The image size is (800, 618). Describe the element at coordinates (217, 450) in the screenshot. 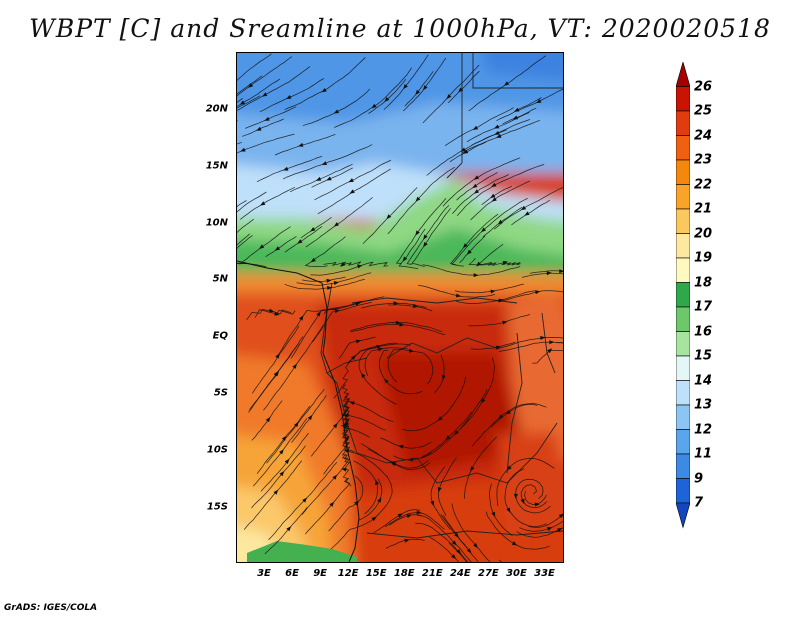

I see `lat-label: 10S` at that location.